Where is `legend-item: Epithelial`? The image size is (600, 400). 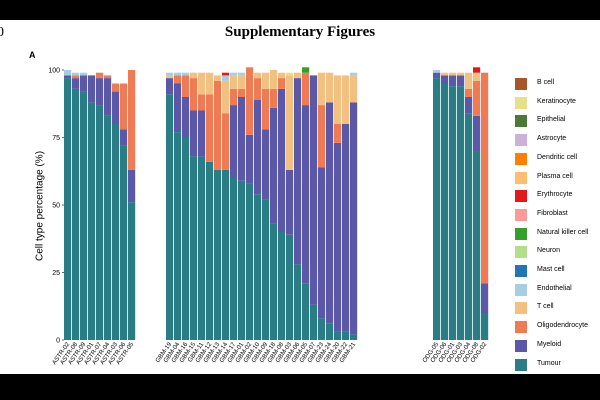
legend-item: Epithelial is located at coordinates (557, 121).